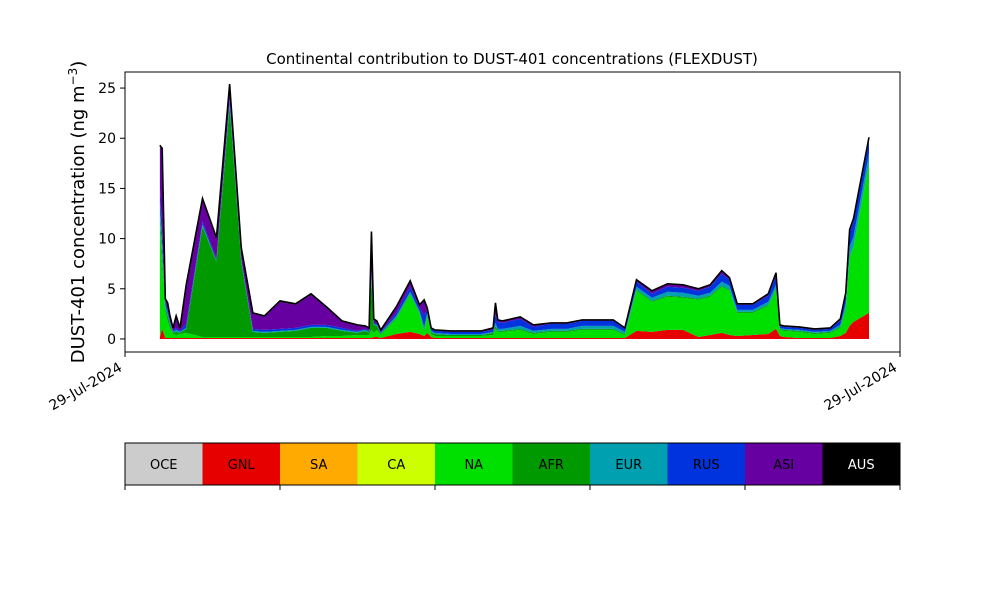 Image resolution: width=1000 pixels, height=600 pixels. I want to click on colorbar-label-na: NA, so click(473, 465).